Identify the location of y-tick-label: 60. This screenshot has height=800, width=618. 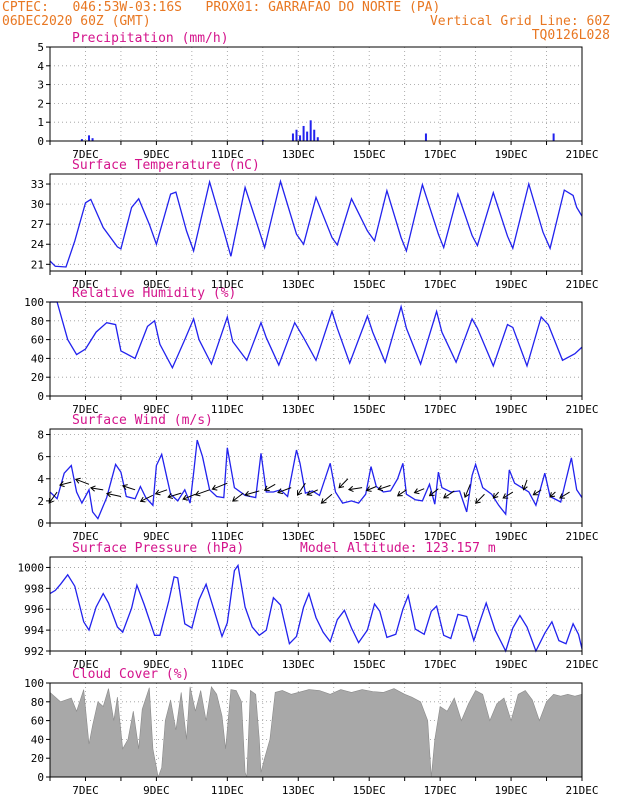
(37, 721).